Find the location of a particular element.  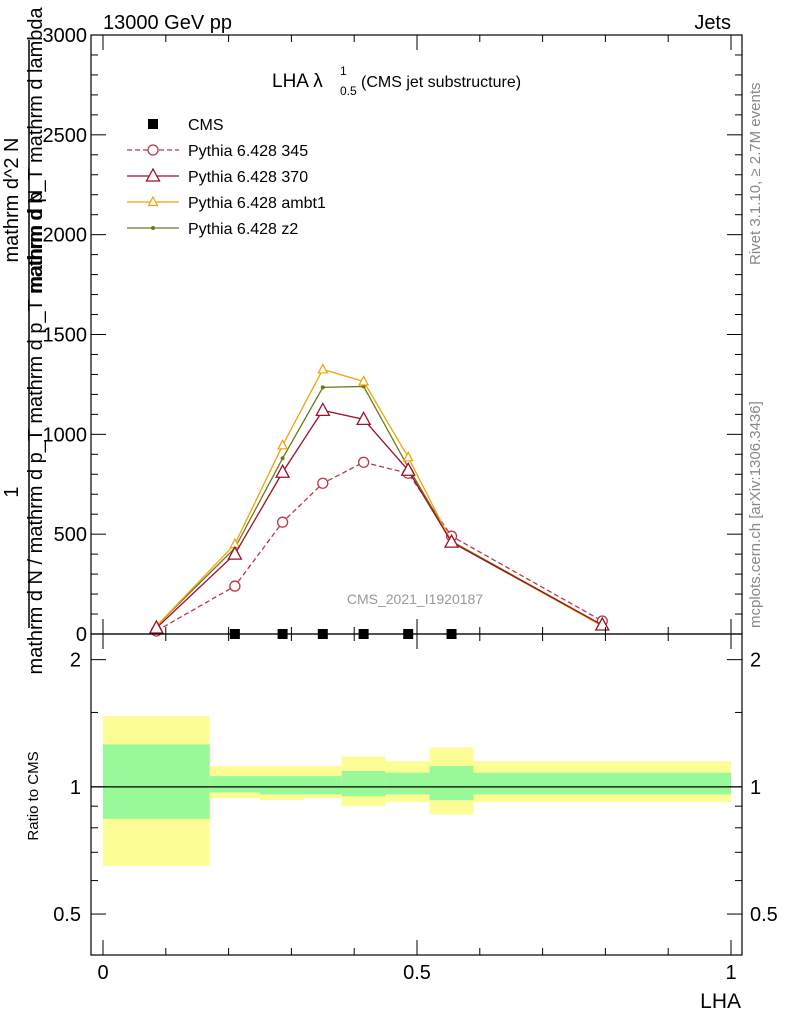

x-axis-label: LHA is located at coordinates (720, 1001).